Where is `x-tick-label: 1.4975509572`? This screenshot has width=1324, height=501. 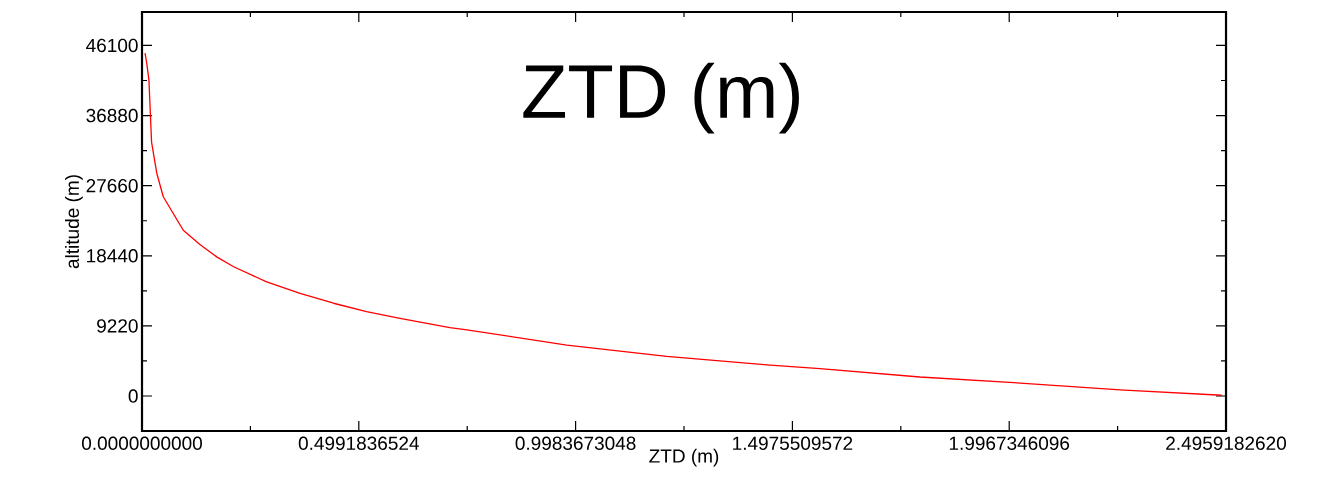
x-tick-label: 1.4975509572 is located at coordinates (793, 443).